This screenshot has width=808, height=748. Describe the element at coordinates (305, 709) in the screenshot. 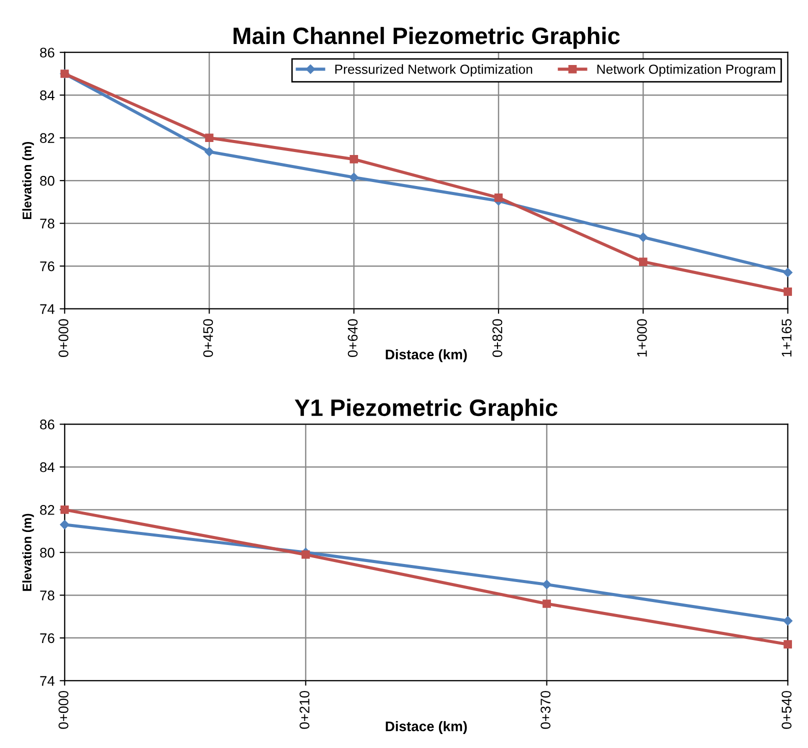

I see `x-tick-label: 0+210` at that location.